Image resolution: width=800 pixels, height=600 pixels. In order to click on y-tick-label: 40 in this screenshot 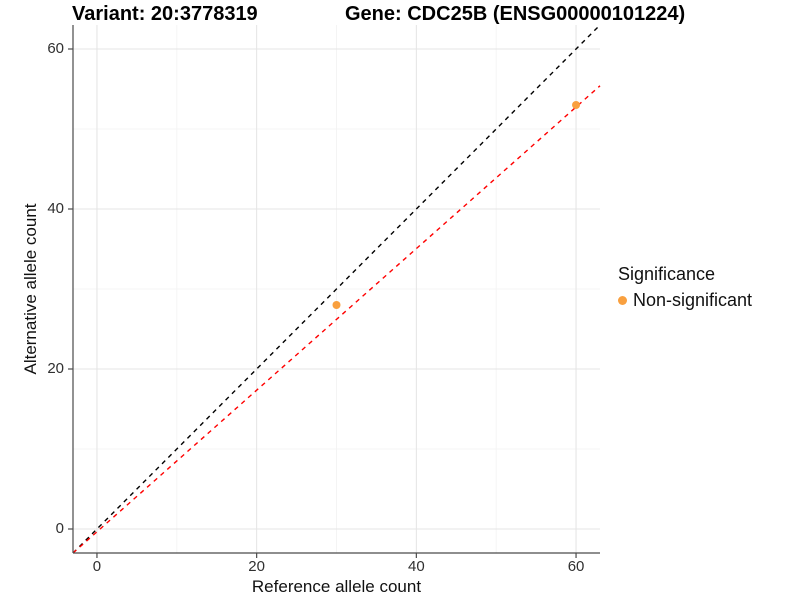, I will do `click(55, 208)`.